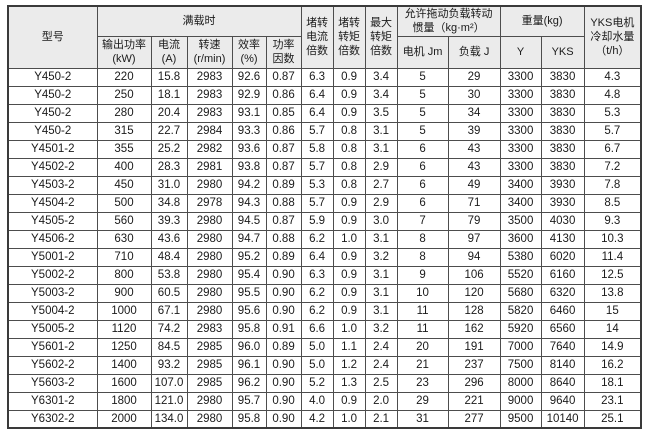  I want to click on cell-max_torque_ratio: 2.4, so click(381, 347).